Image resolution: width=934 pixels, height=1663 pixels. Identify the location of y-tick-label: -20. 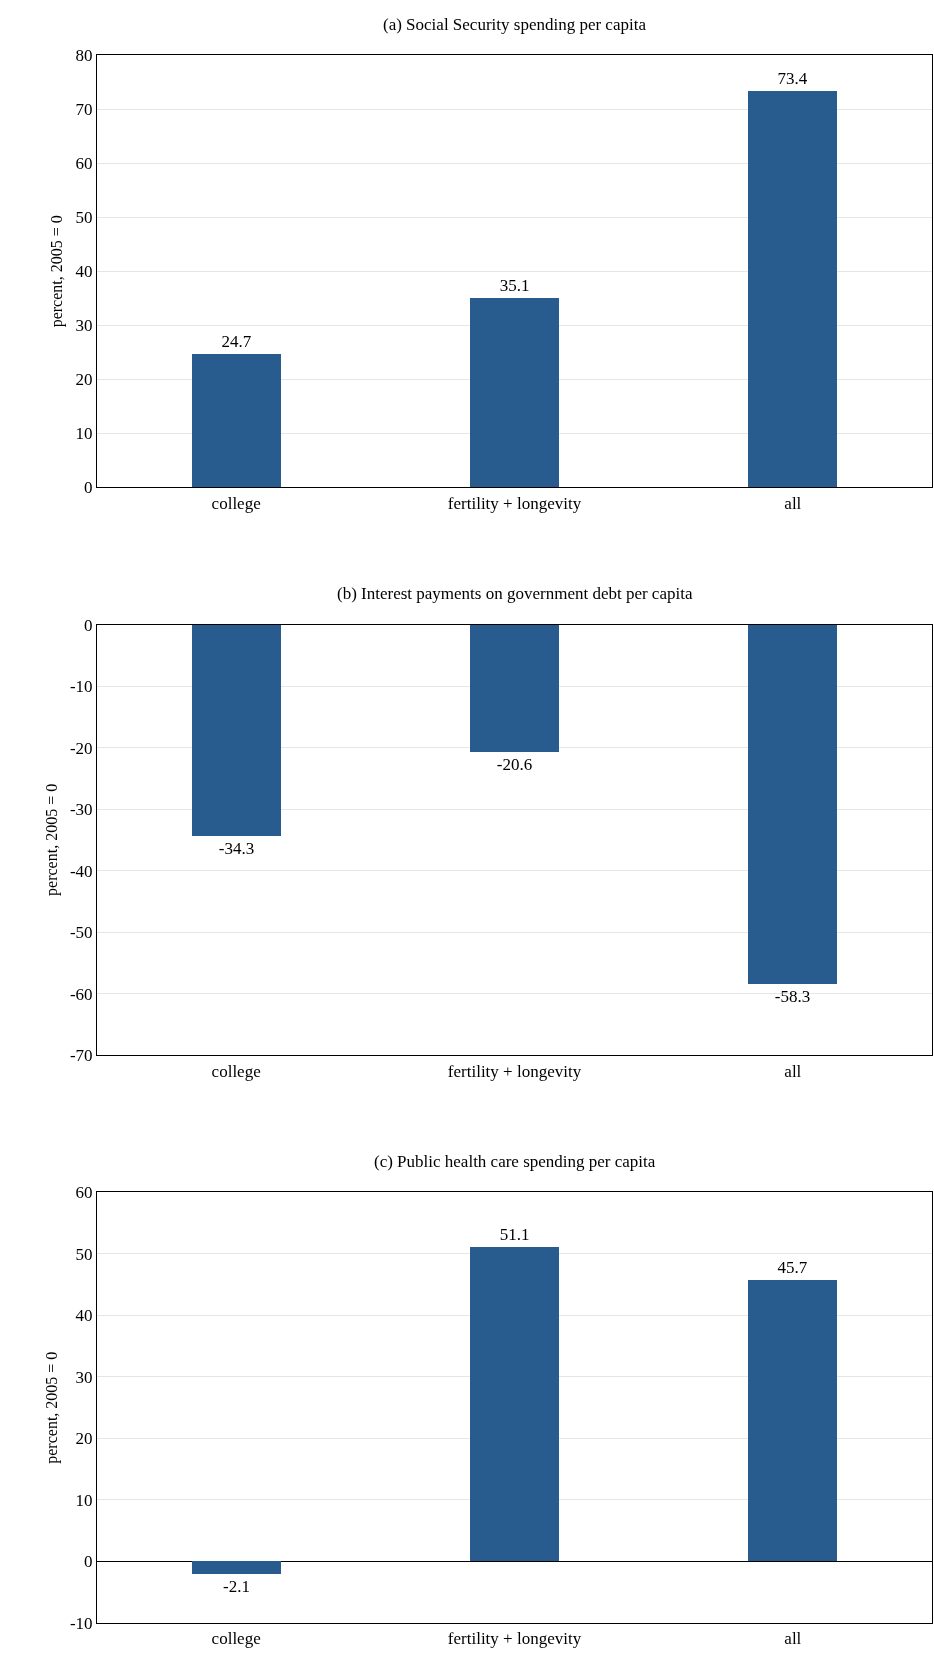
(81, 748).